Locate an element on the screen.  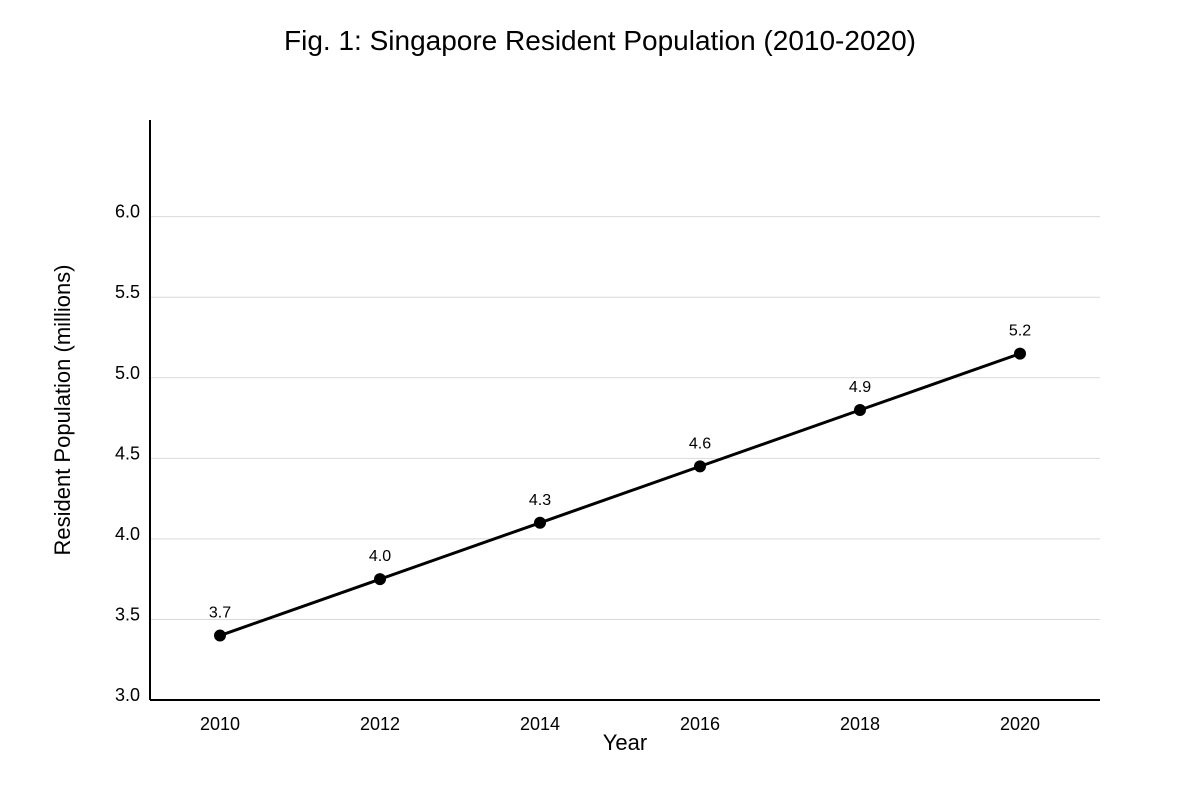
x-tick-label: 2010 is located at coordinates (220, 724).